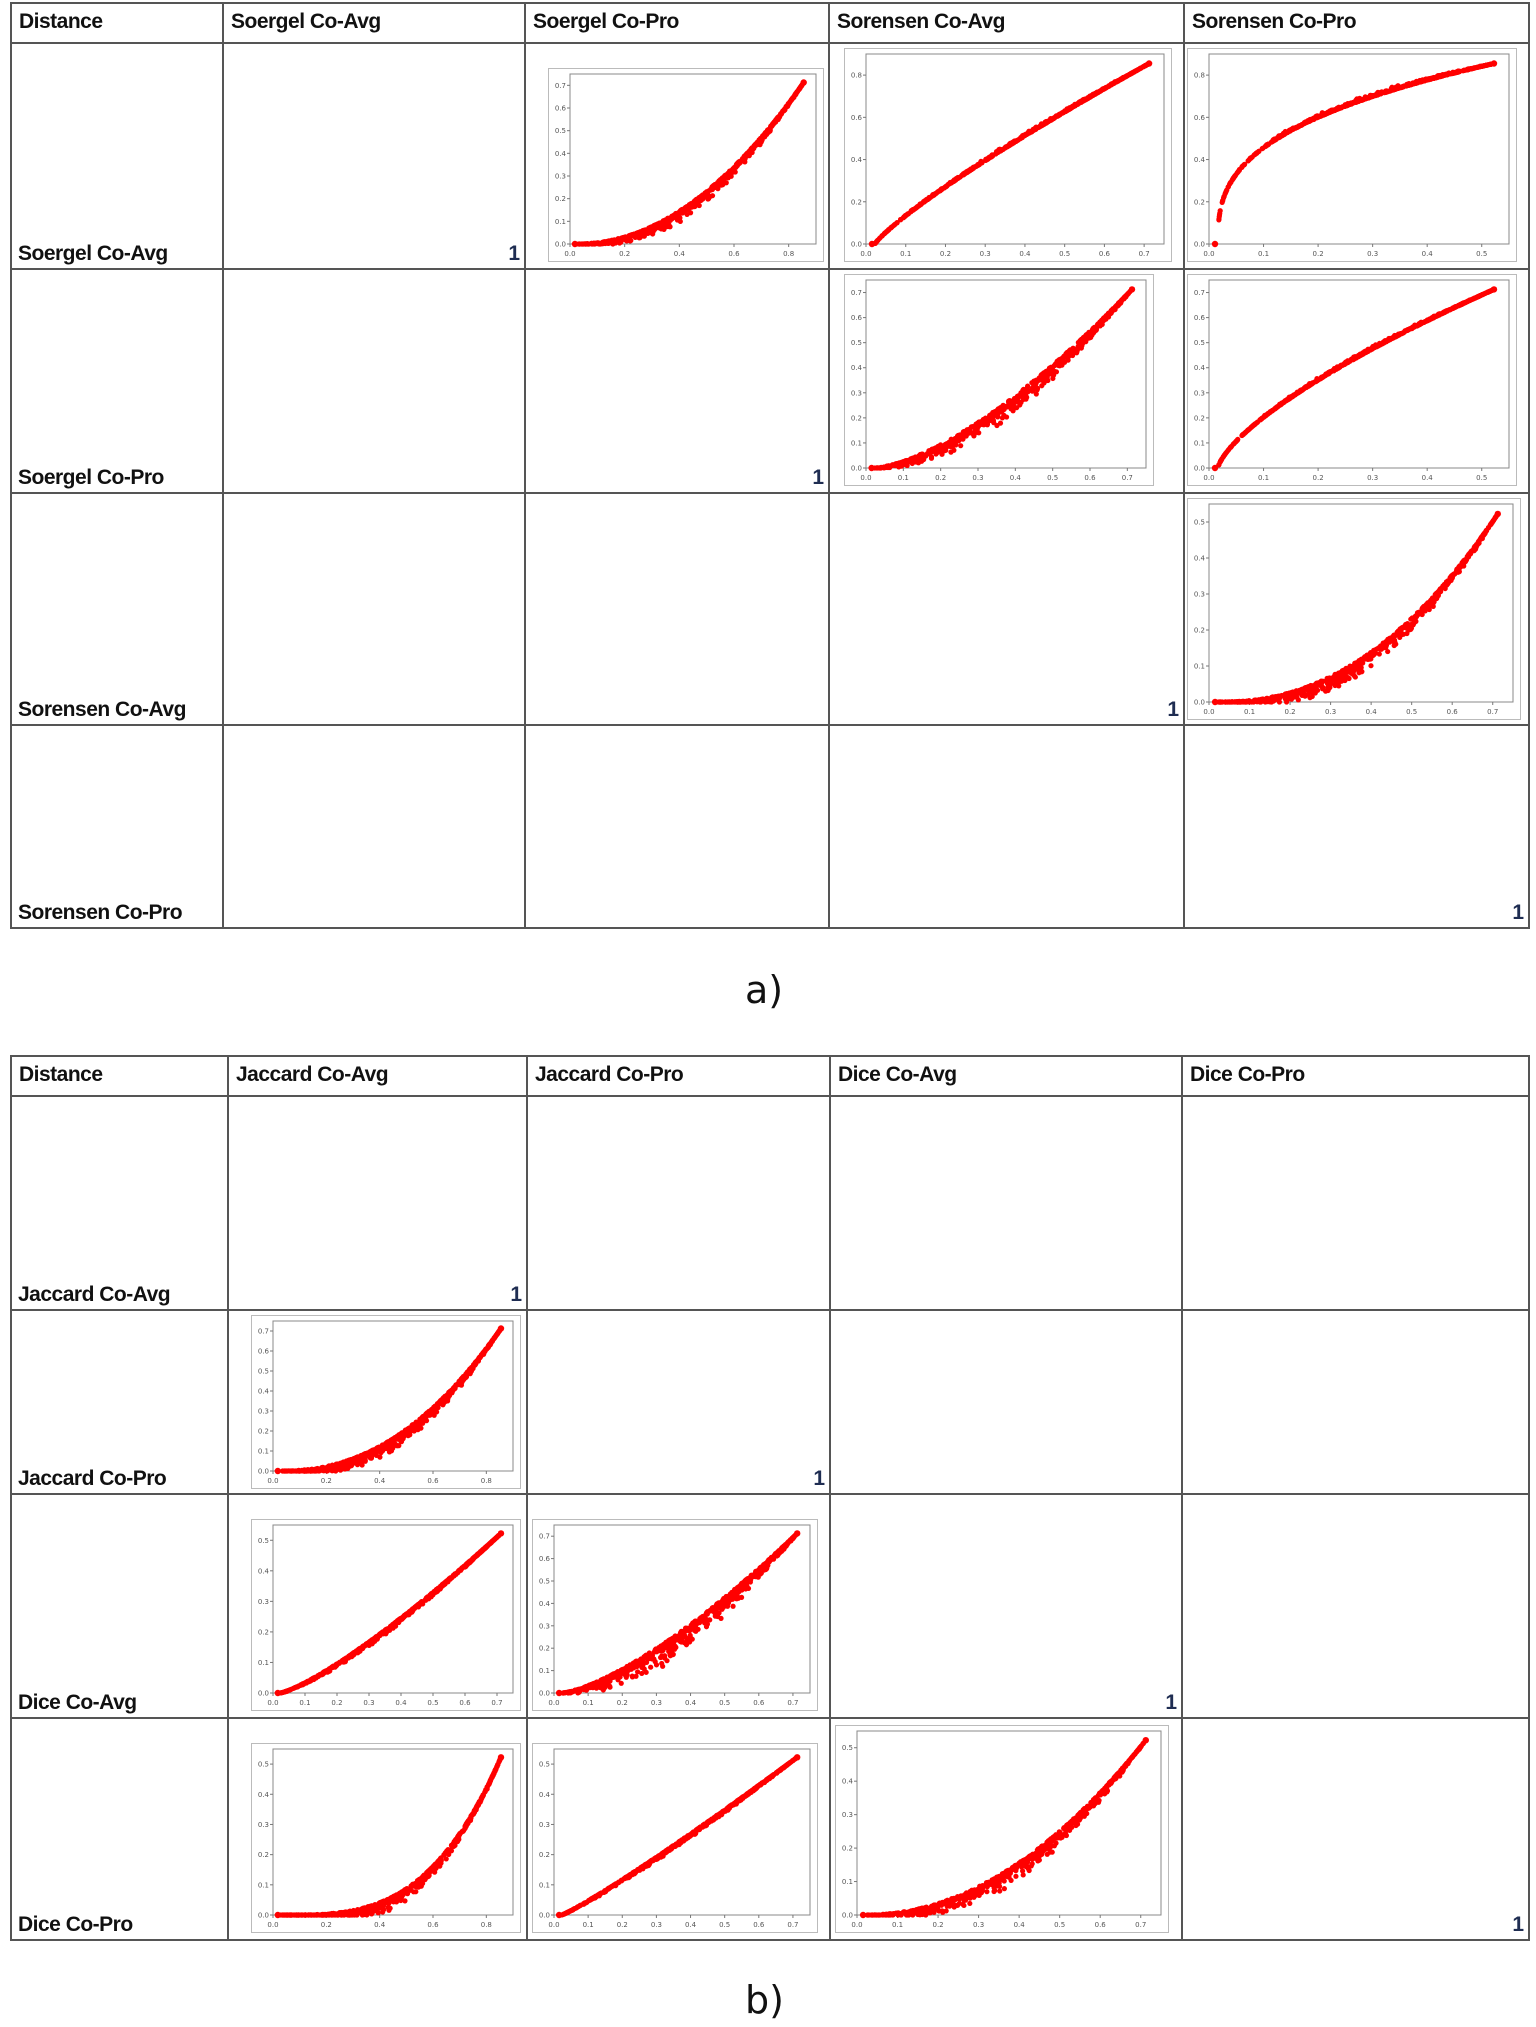  Describe the element at coordinates (897, 1074) in the screenshot. I see `col-header-label: Dice Co-Avg` at that location.